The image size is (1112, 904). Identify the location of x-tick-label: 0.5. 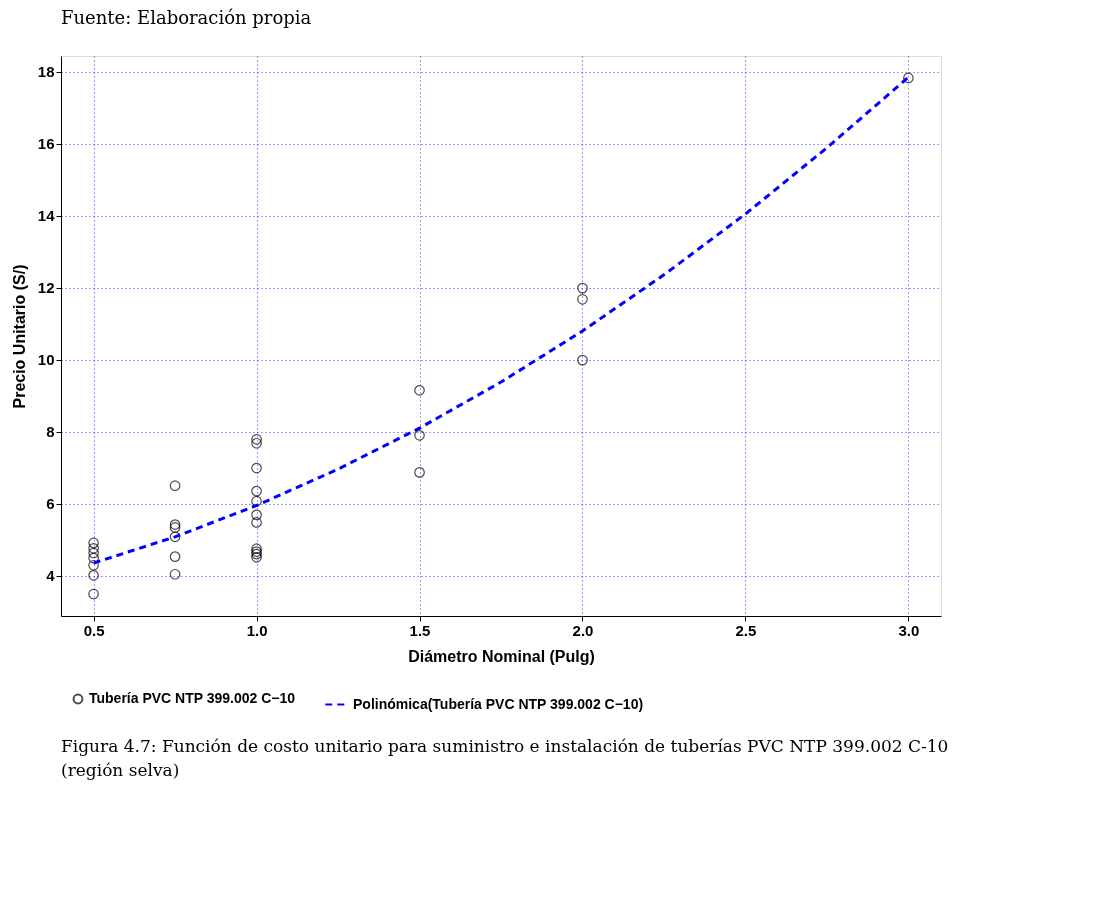
(94, 630).